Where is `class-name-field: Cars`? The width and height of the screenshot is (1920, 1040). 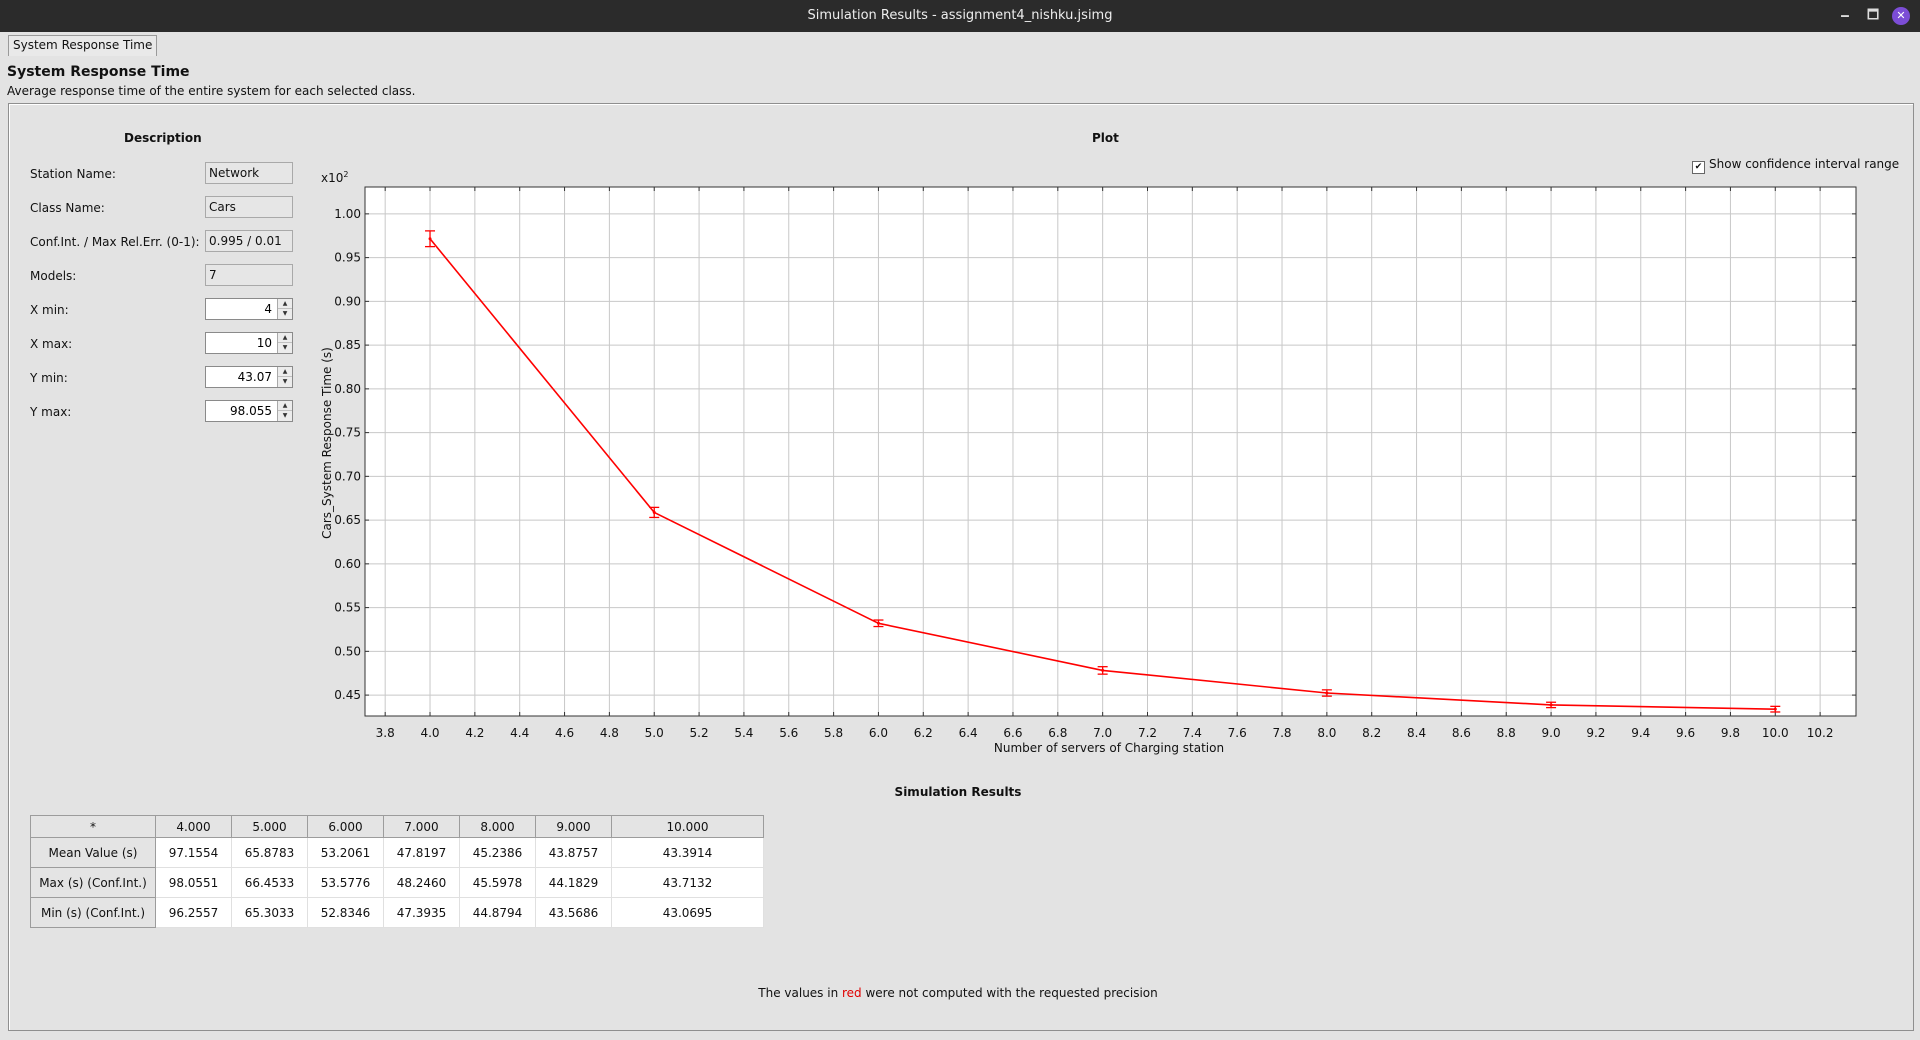
class-name-field: Cars is located at coordinates (249, 207).